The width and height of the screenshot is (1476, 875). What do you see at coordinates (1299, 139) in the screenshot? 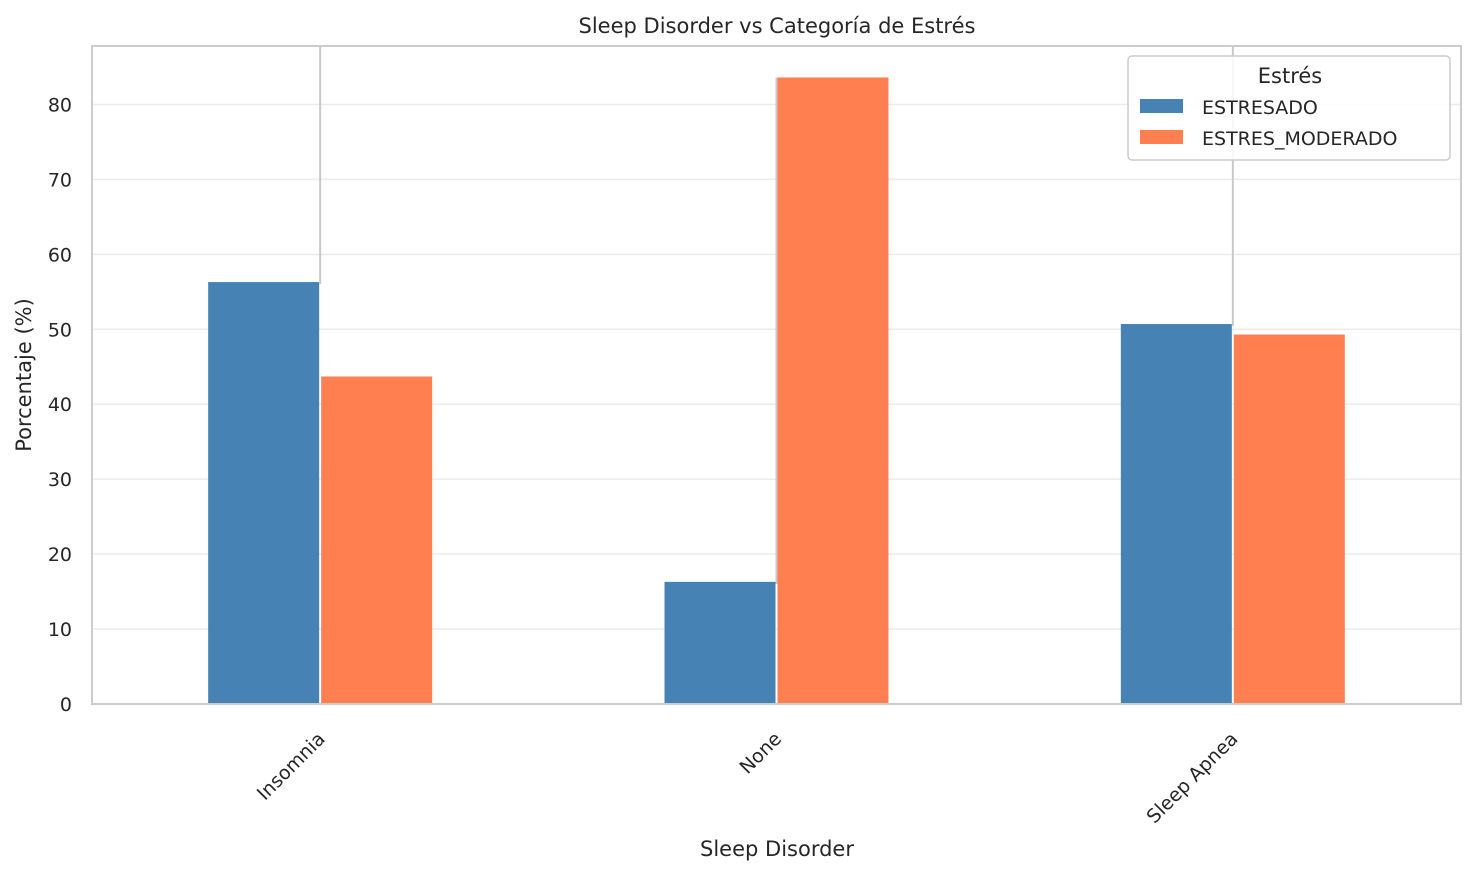
I see `legend-label: ESTRES_MODERADO` at bounding box center [1299, 139].